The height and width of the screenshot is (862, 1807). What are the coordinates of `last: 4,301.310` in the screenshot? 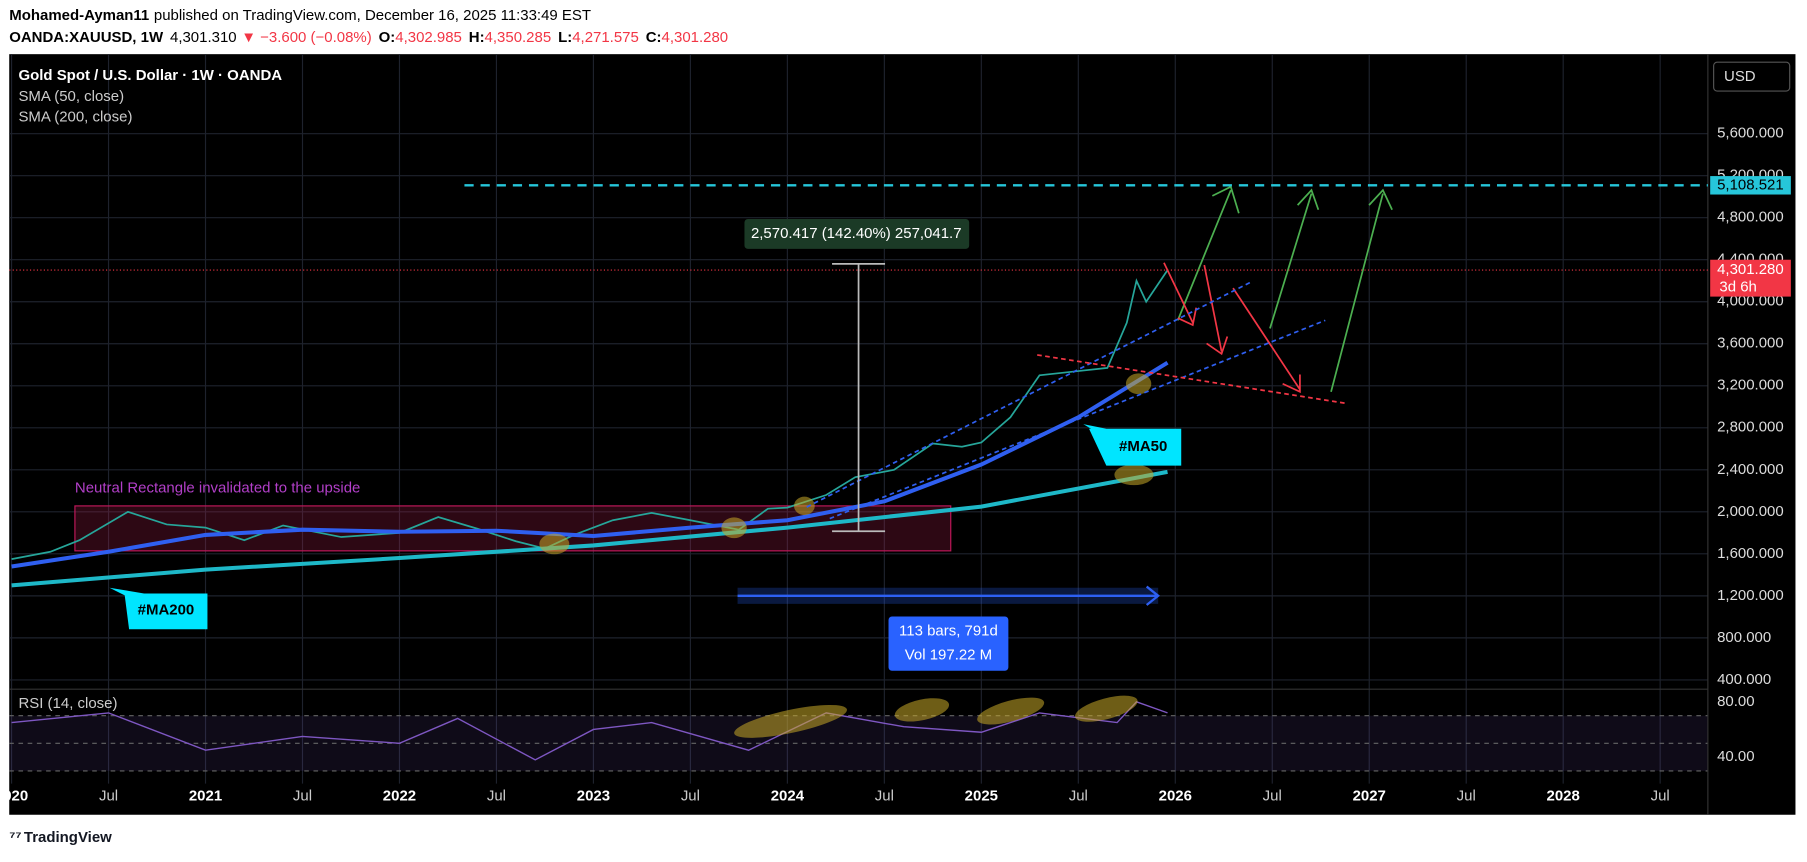 It's located at (203, 37).